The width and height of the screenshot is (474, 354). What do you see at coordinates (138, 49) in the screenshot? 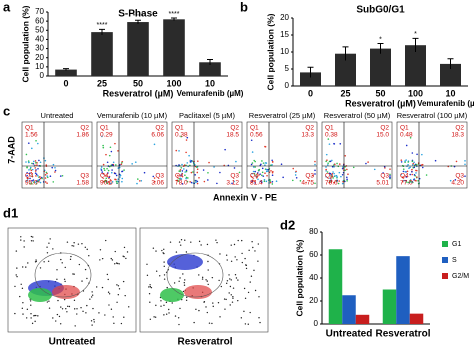
I see `bar` at bounding box center [138, 49].